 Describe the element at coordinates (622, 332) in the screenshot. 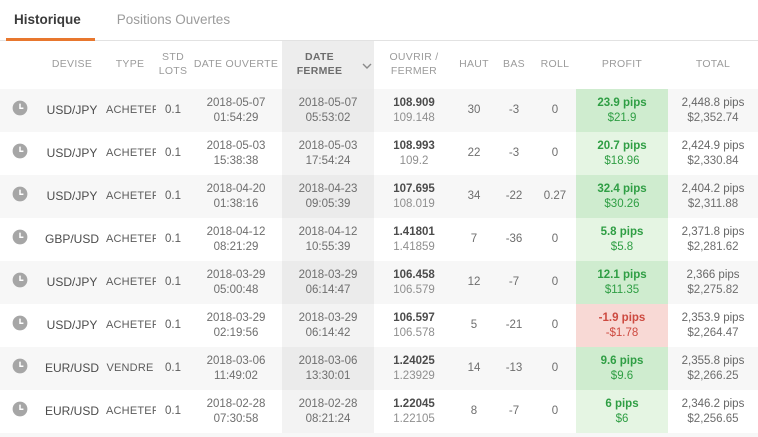

I see `profit-amount: -$1.78` at that location.